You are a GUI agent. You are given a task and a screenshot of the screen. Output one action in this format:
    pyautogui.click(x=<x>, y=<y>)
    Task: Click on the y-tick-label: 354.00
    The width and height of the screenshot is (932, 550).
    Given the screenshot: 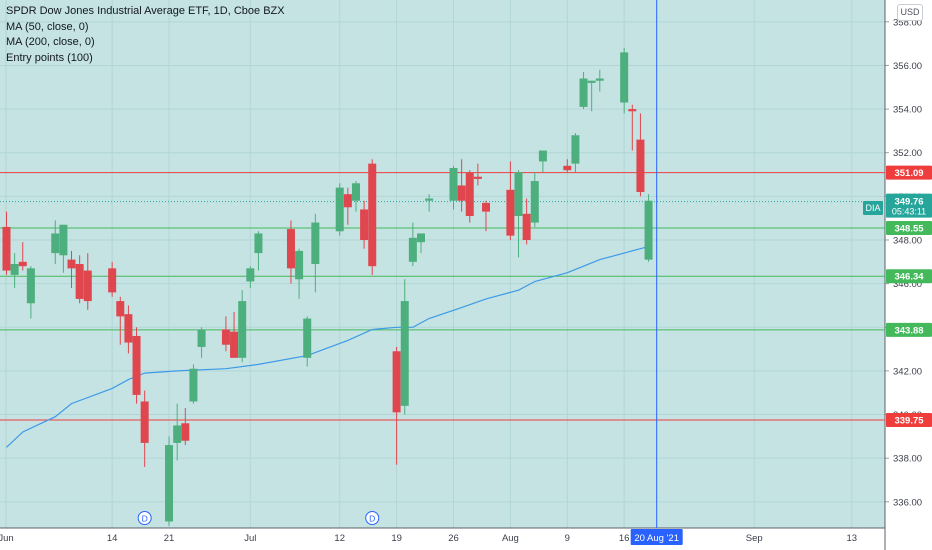 What is the action you would take?
    pyautogui.click(x=907, y=110)
    